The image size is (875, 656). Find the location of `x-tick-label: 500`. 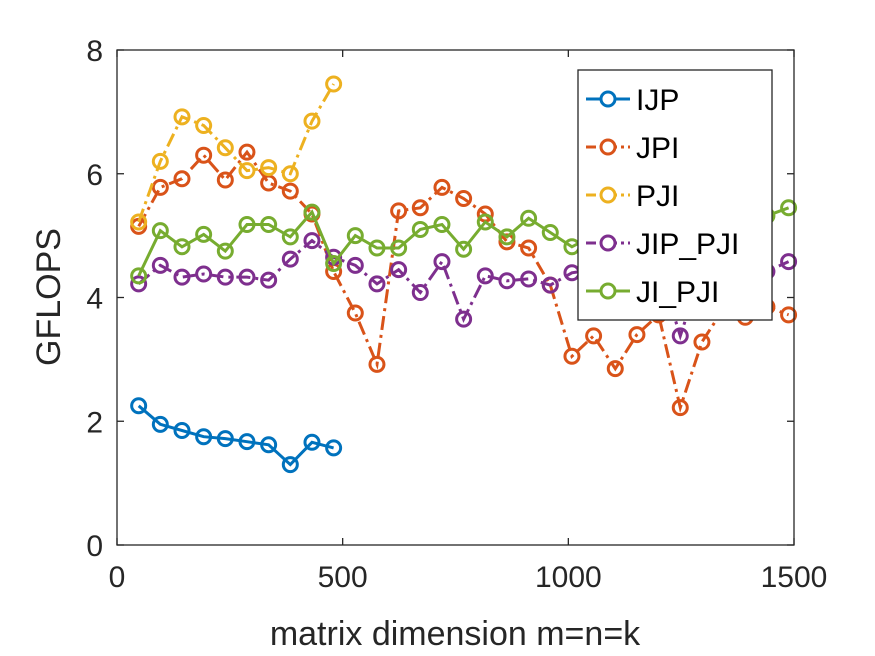

x-tick-label: 500 is located at coordinates (343, 577).